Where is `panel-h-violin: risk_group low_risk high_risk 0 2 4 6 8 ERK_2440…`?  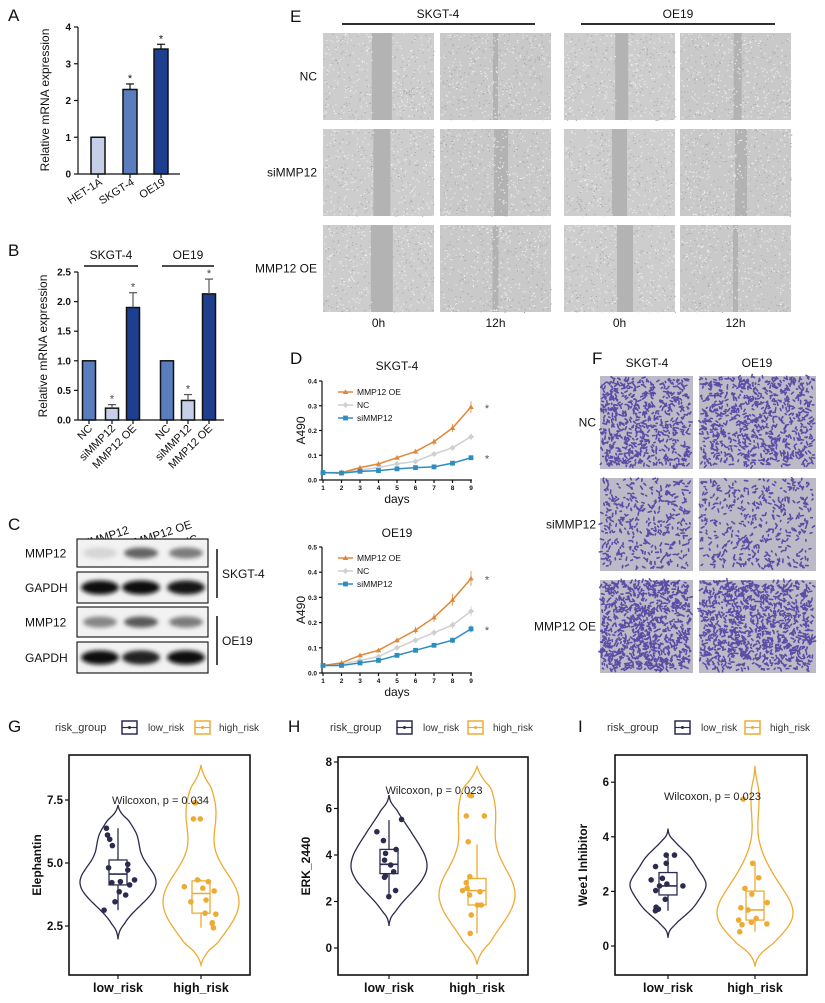 panel-h-violin: risk_group low_risk high_risk 0 2 4 6 8 ERK_2440… is located at coordinates (416, 857).